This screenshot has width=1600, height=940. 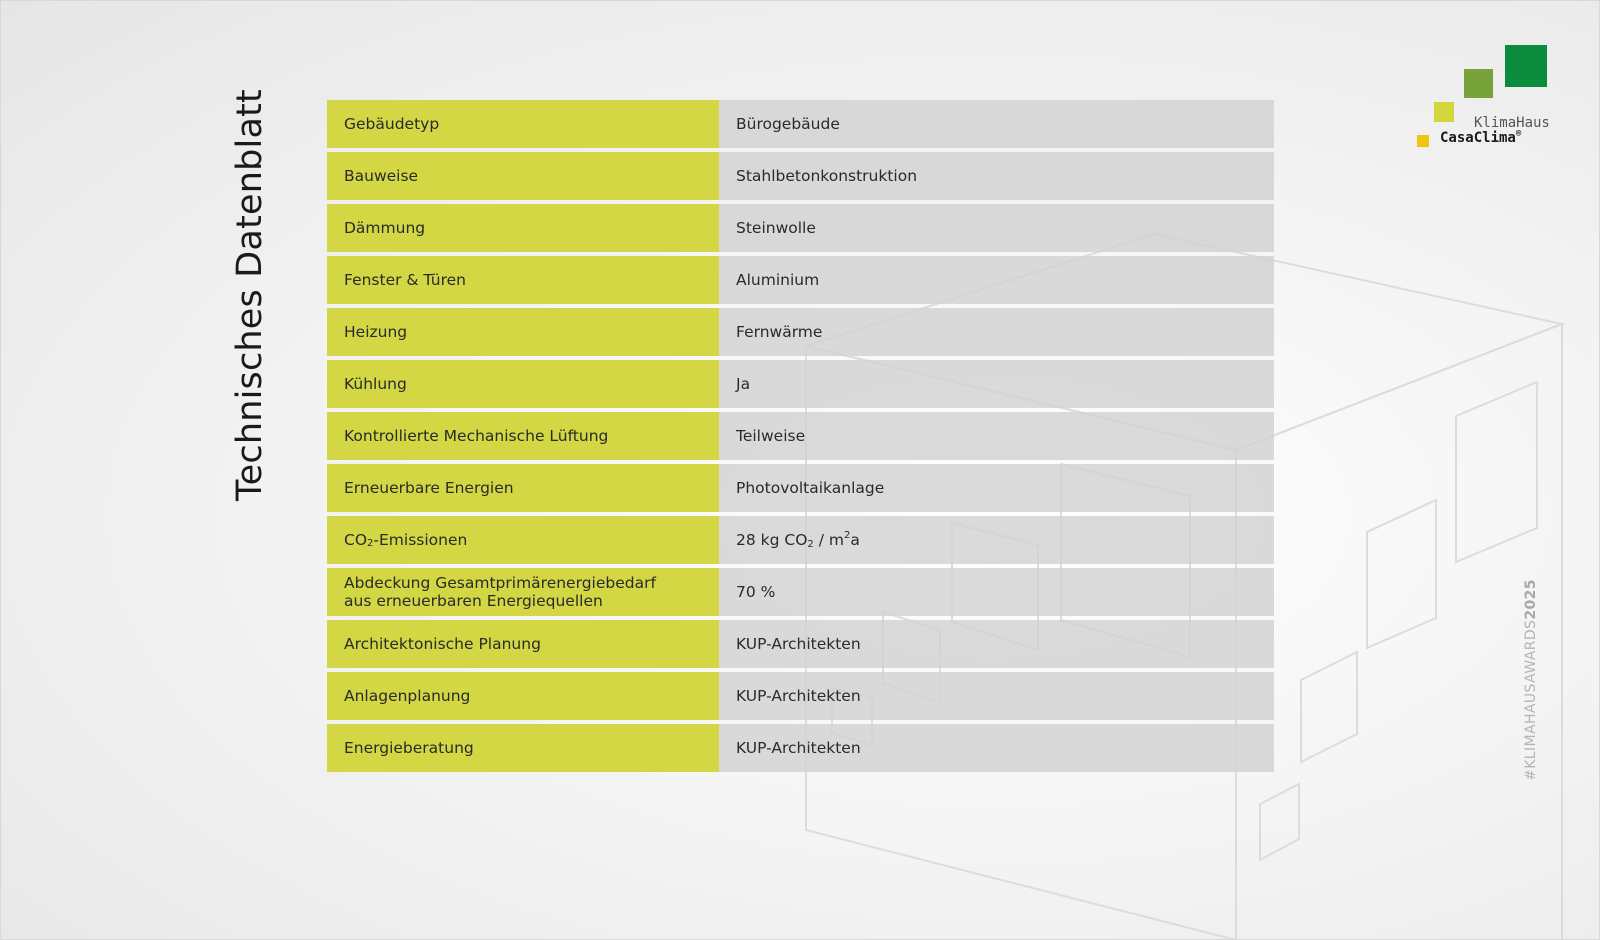 I want to click on klimahaus-logo: KlimaHaus CasaClima®, so click(x=1490, y=100).